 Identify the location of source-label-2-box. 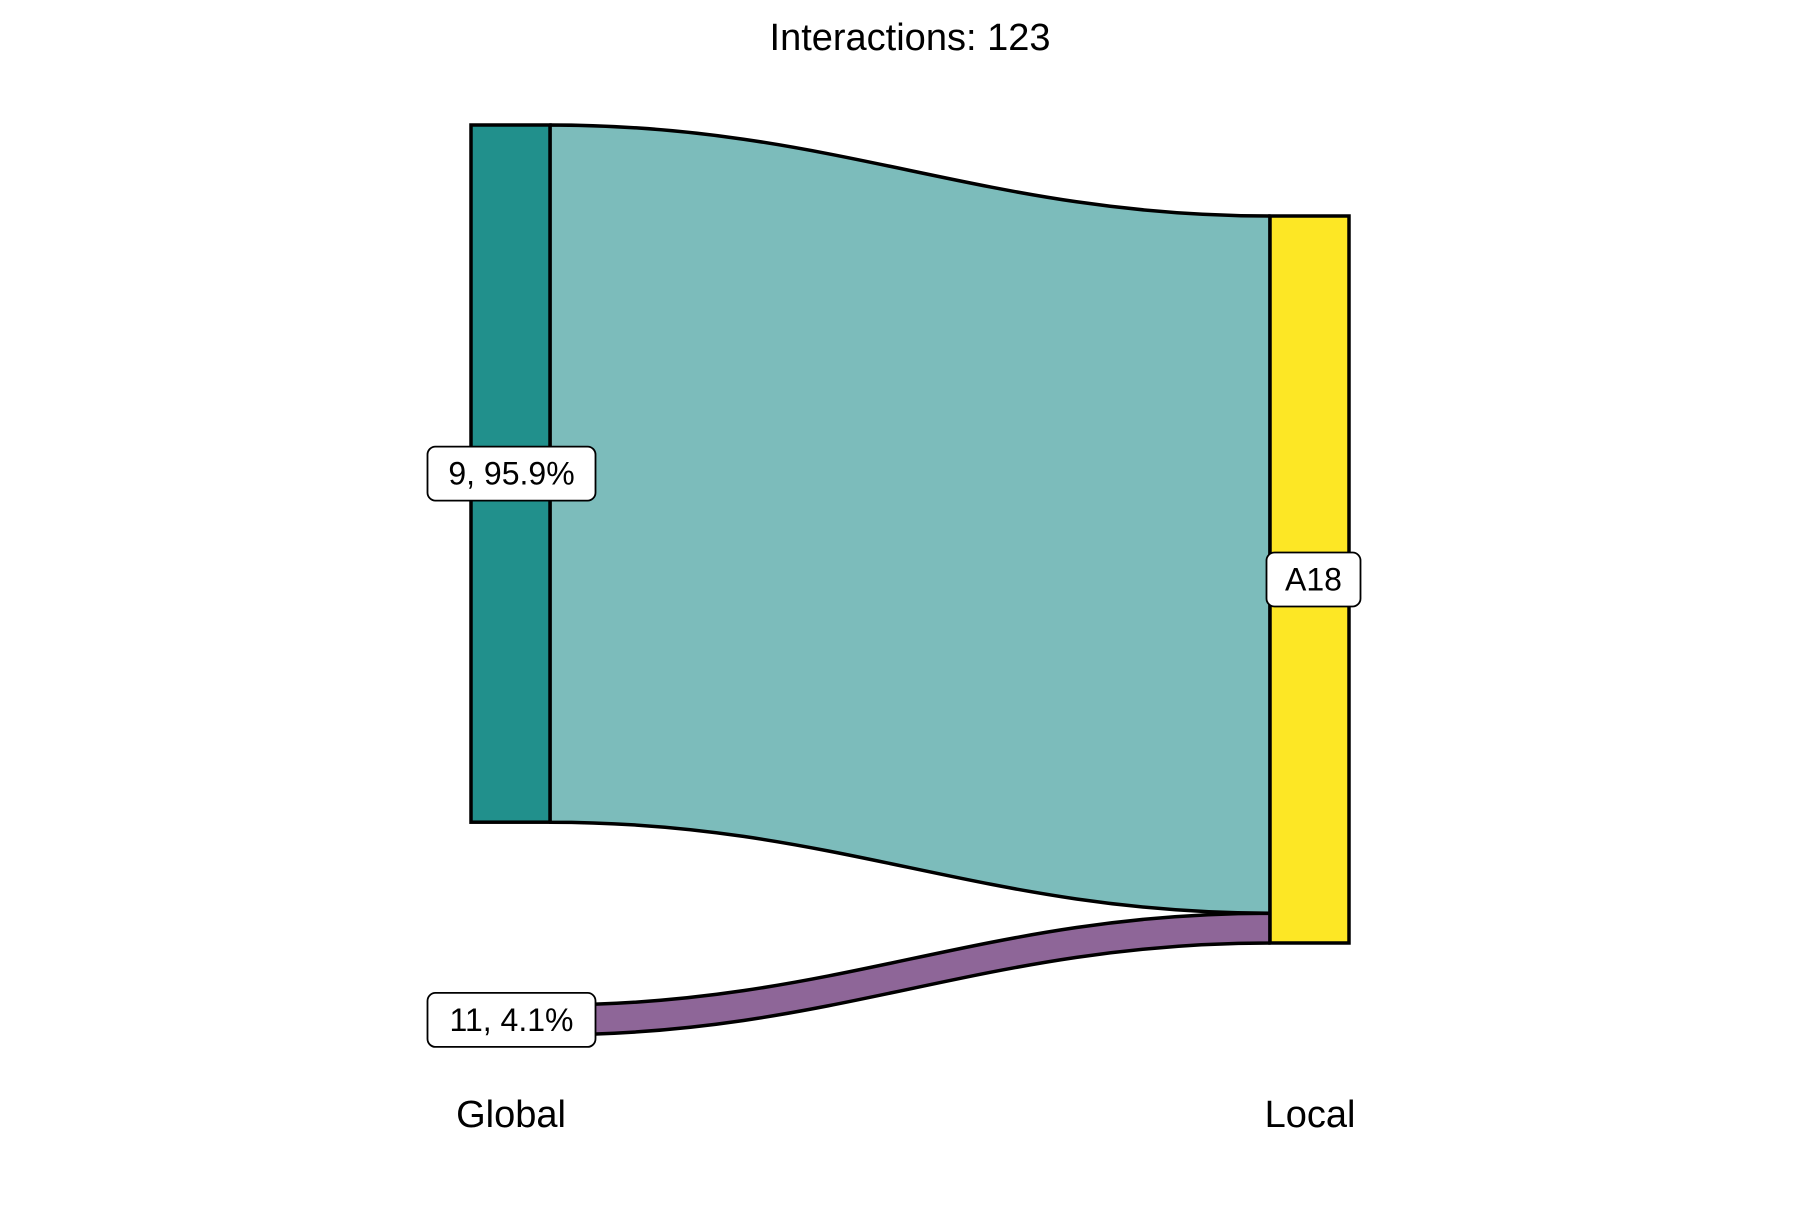
(511, 1020).